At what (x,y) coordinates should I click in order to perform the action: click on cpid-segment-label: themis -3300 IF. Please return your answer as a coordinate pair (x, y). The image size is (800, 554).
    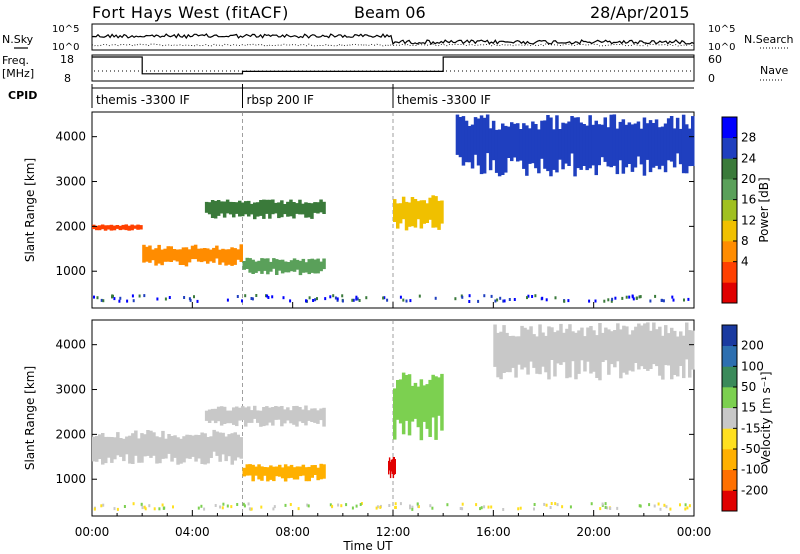
    Looking at the image, I should click on (143, 100).